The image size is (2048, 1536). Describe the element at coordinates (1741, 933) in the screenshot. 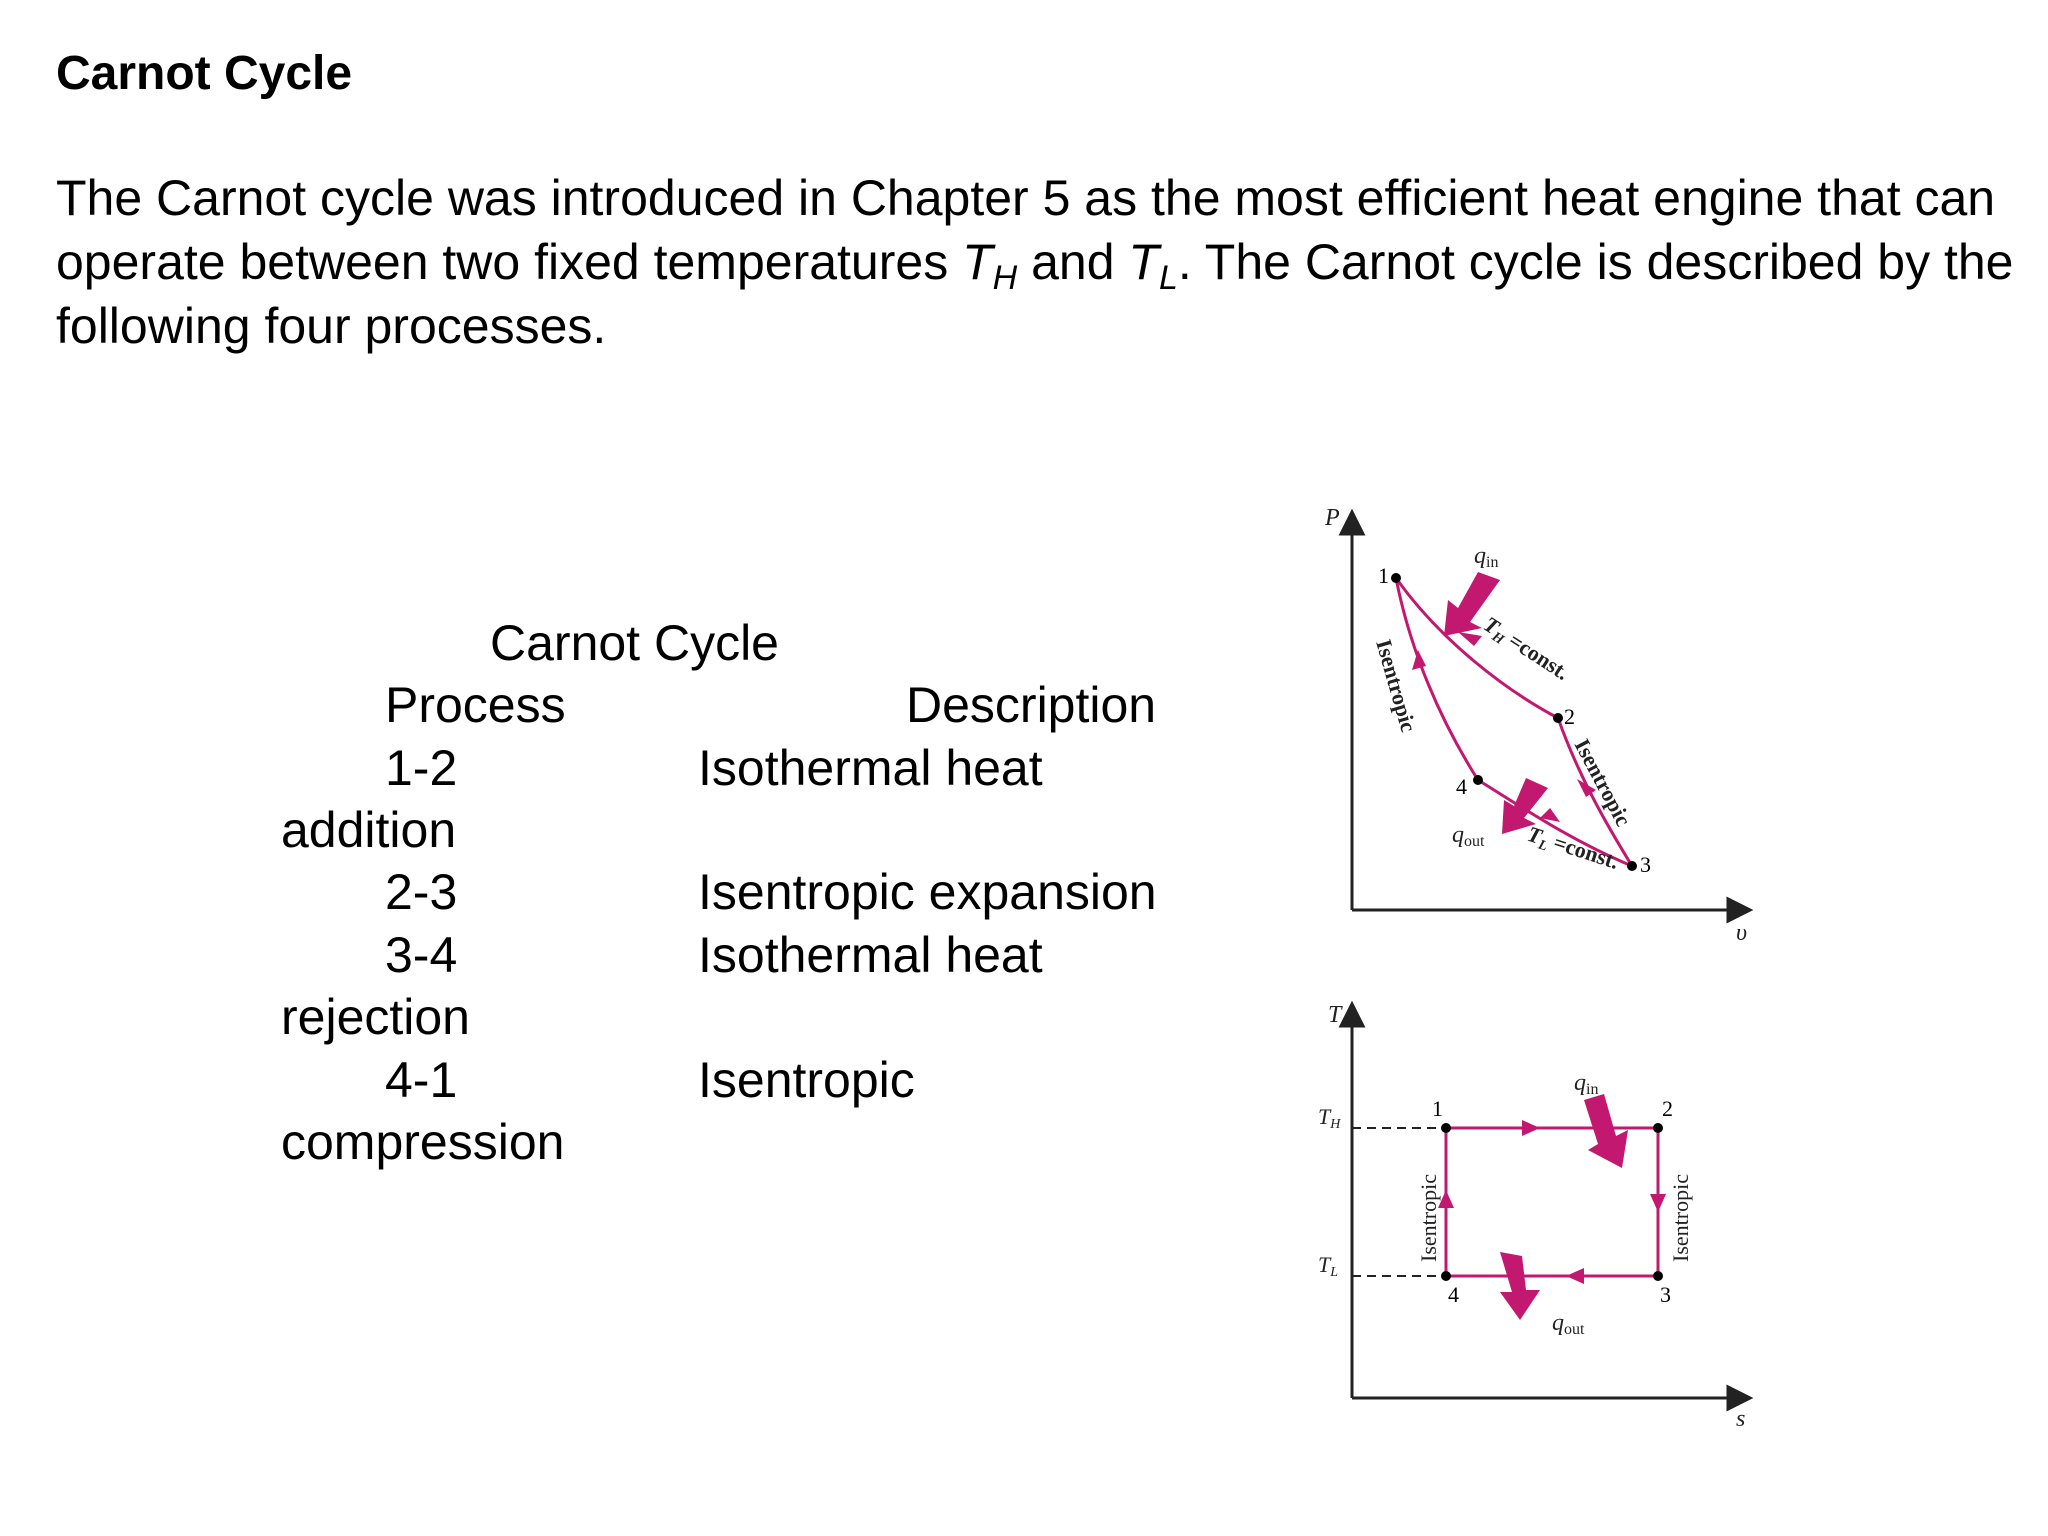

I see `pv-axis-v-label: υ` at that location.